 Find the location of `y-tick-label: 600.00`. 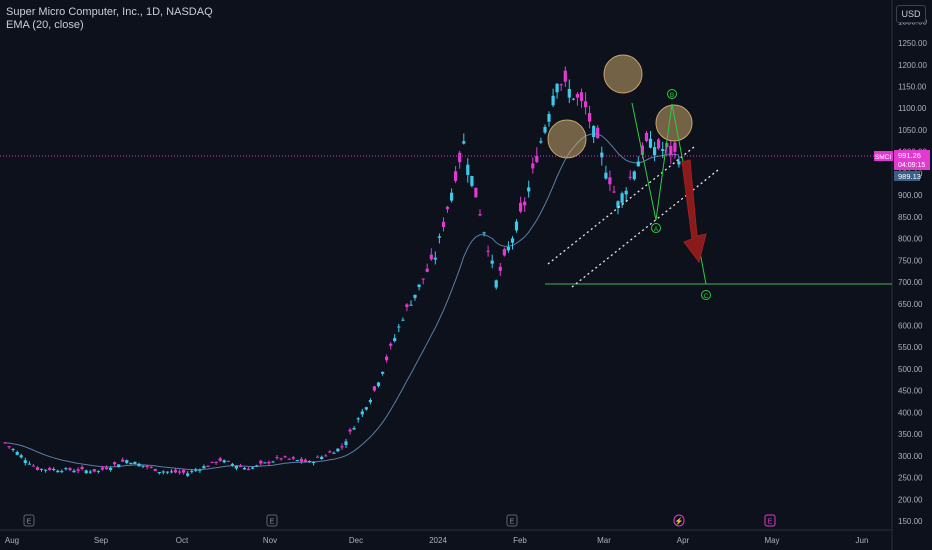

y-tick-label: 600.00 is located at coordinates (910, 326).